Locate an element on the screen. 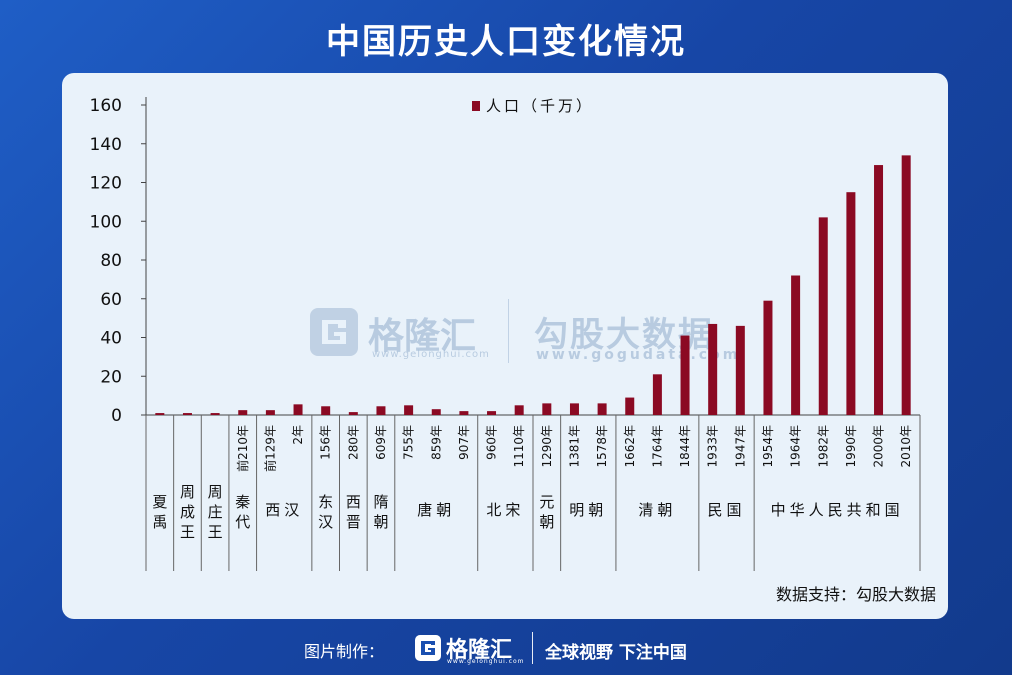  dynasty-label: 明朝 is located at coordinates (588, 510).